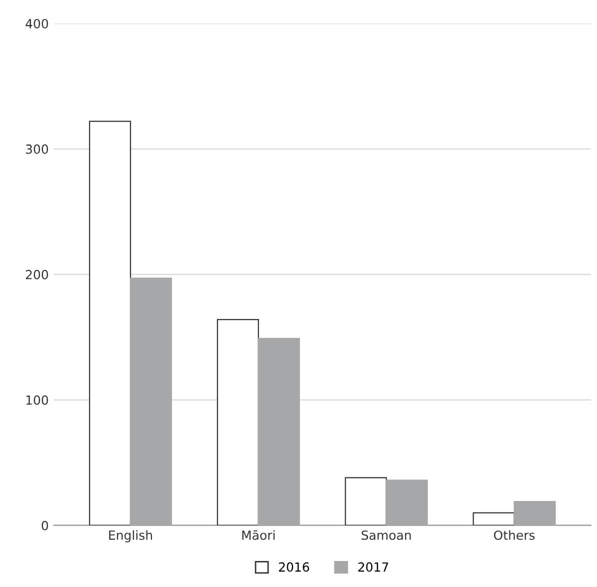 The width and height of the screenshot is (597, 587). Describe the element at coordinates (37, 275) in the screenshot. I see `y-tick-label: 200` at that location.